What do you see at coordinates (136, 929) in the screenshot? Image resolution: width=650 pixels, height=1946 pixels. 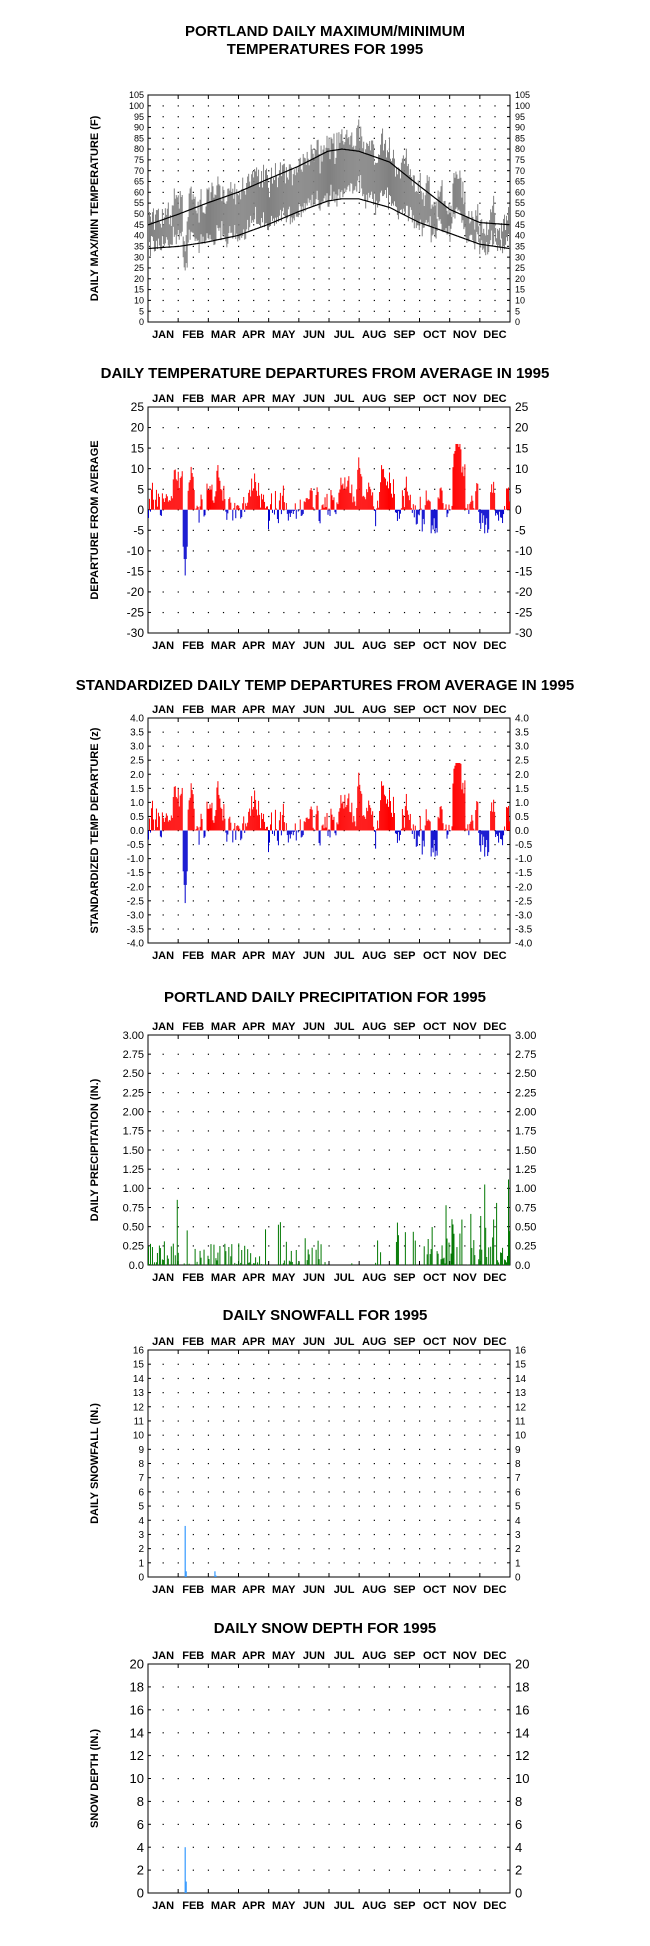 I see `y-tick-label-left: -3.5` at bounding box center [136, 929].